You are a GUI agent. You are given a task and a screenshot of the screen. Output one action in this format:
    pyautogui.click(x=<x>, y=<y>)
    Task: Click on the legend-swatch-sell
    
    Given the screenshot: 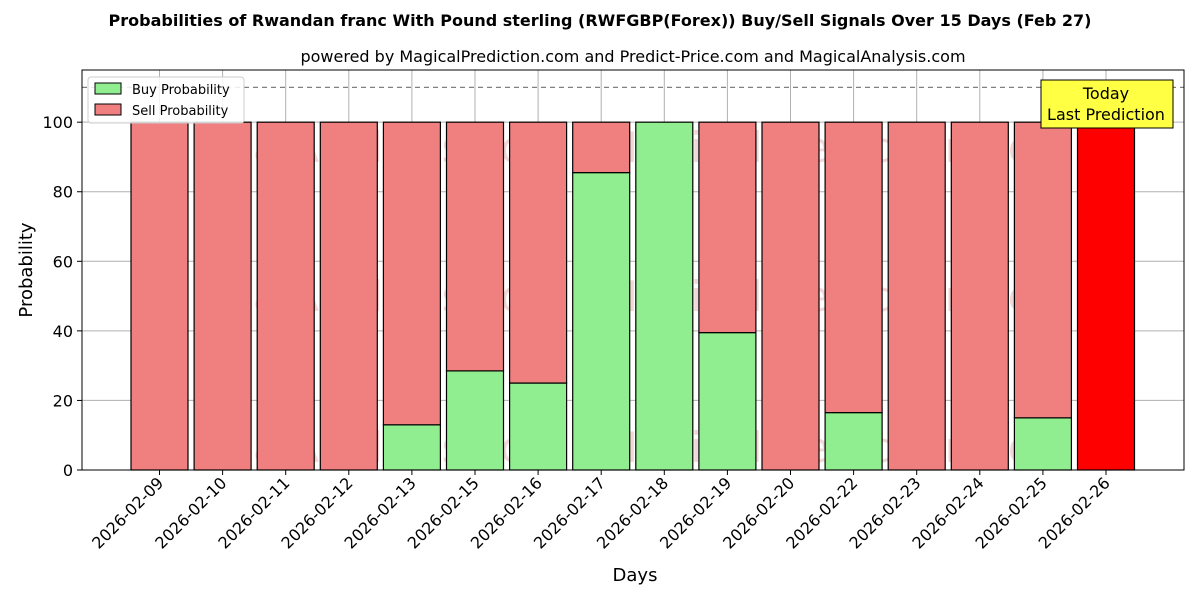 What is the action you would take?
    pyautogui.click(x=108, y=109)
    